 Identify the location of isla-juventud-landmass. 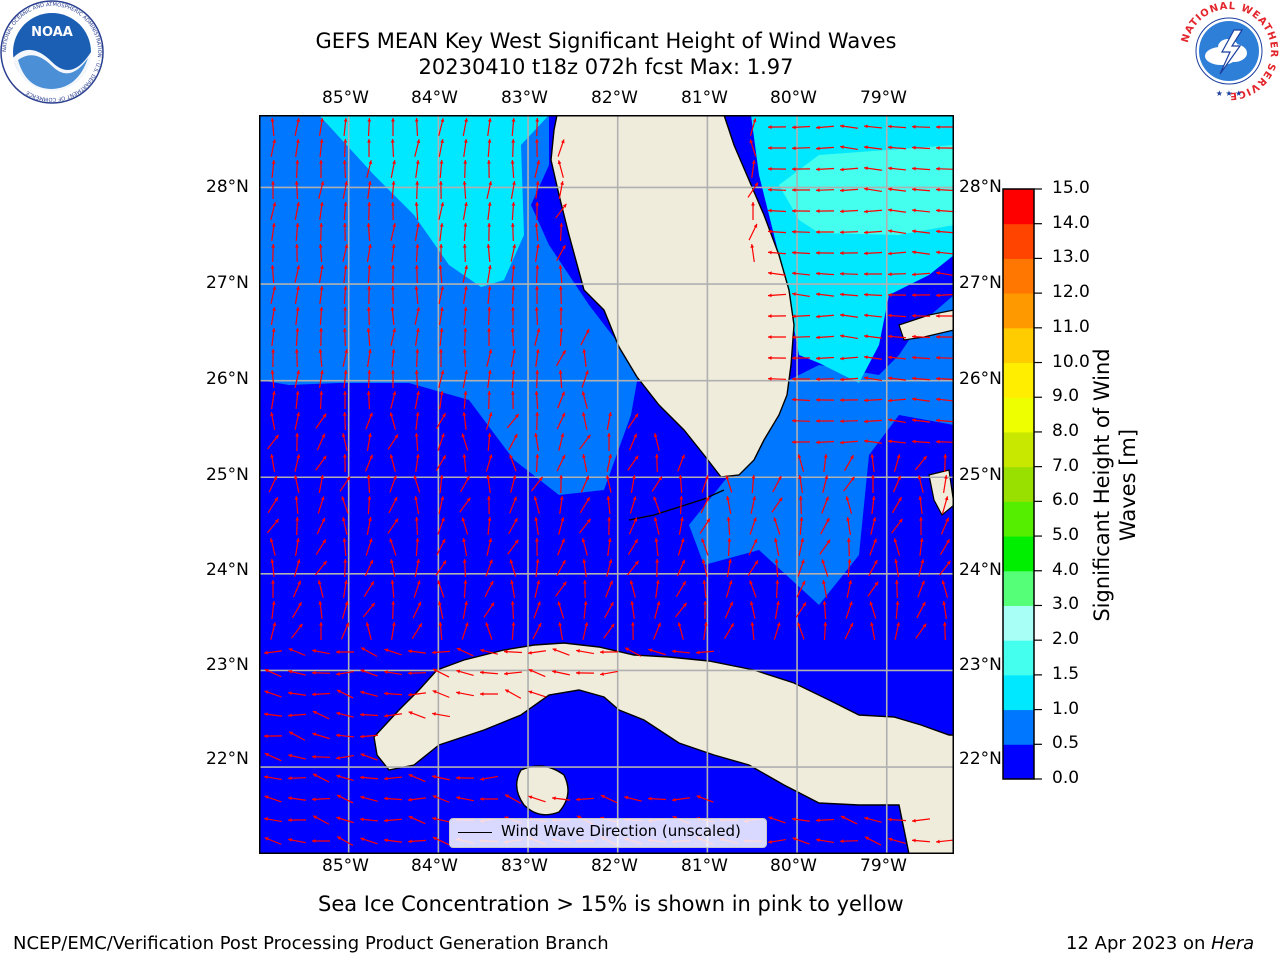
(542, 790).